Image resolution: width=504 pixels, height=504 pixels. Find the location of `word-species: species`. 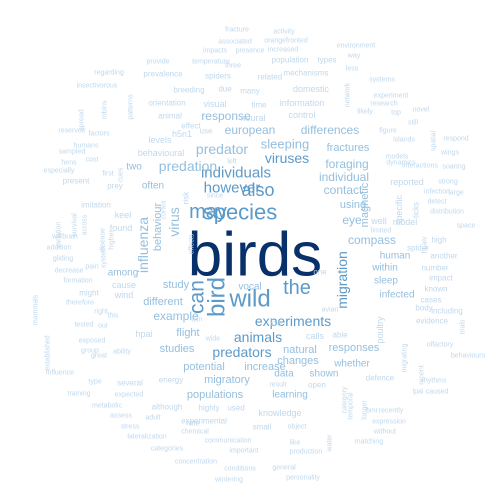

word-species: species is located at coordinates (240, 212).